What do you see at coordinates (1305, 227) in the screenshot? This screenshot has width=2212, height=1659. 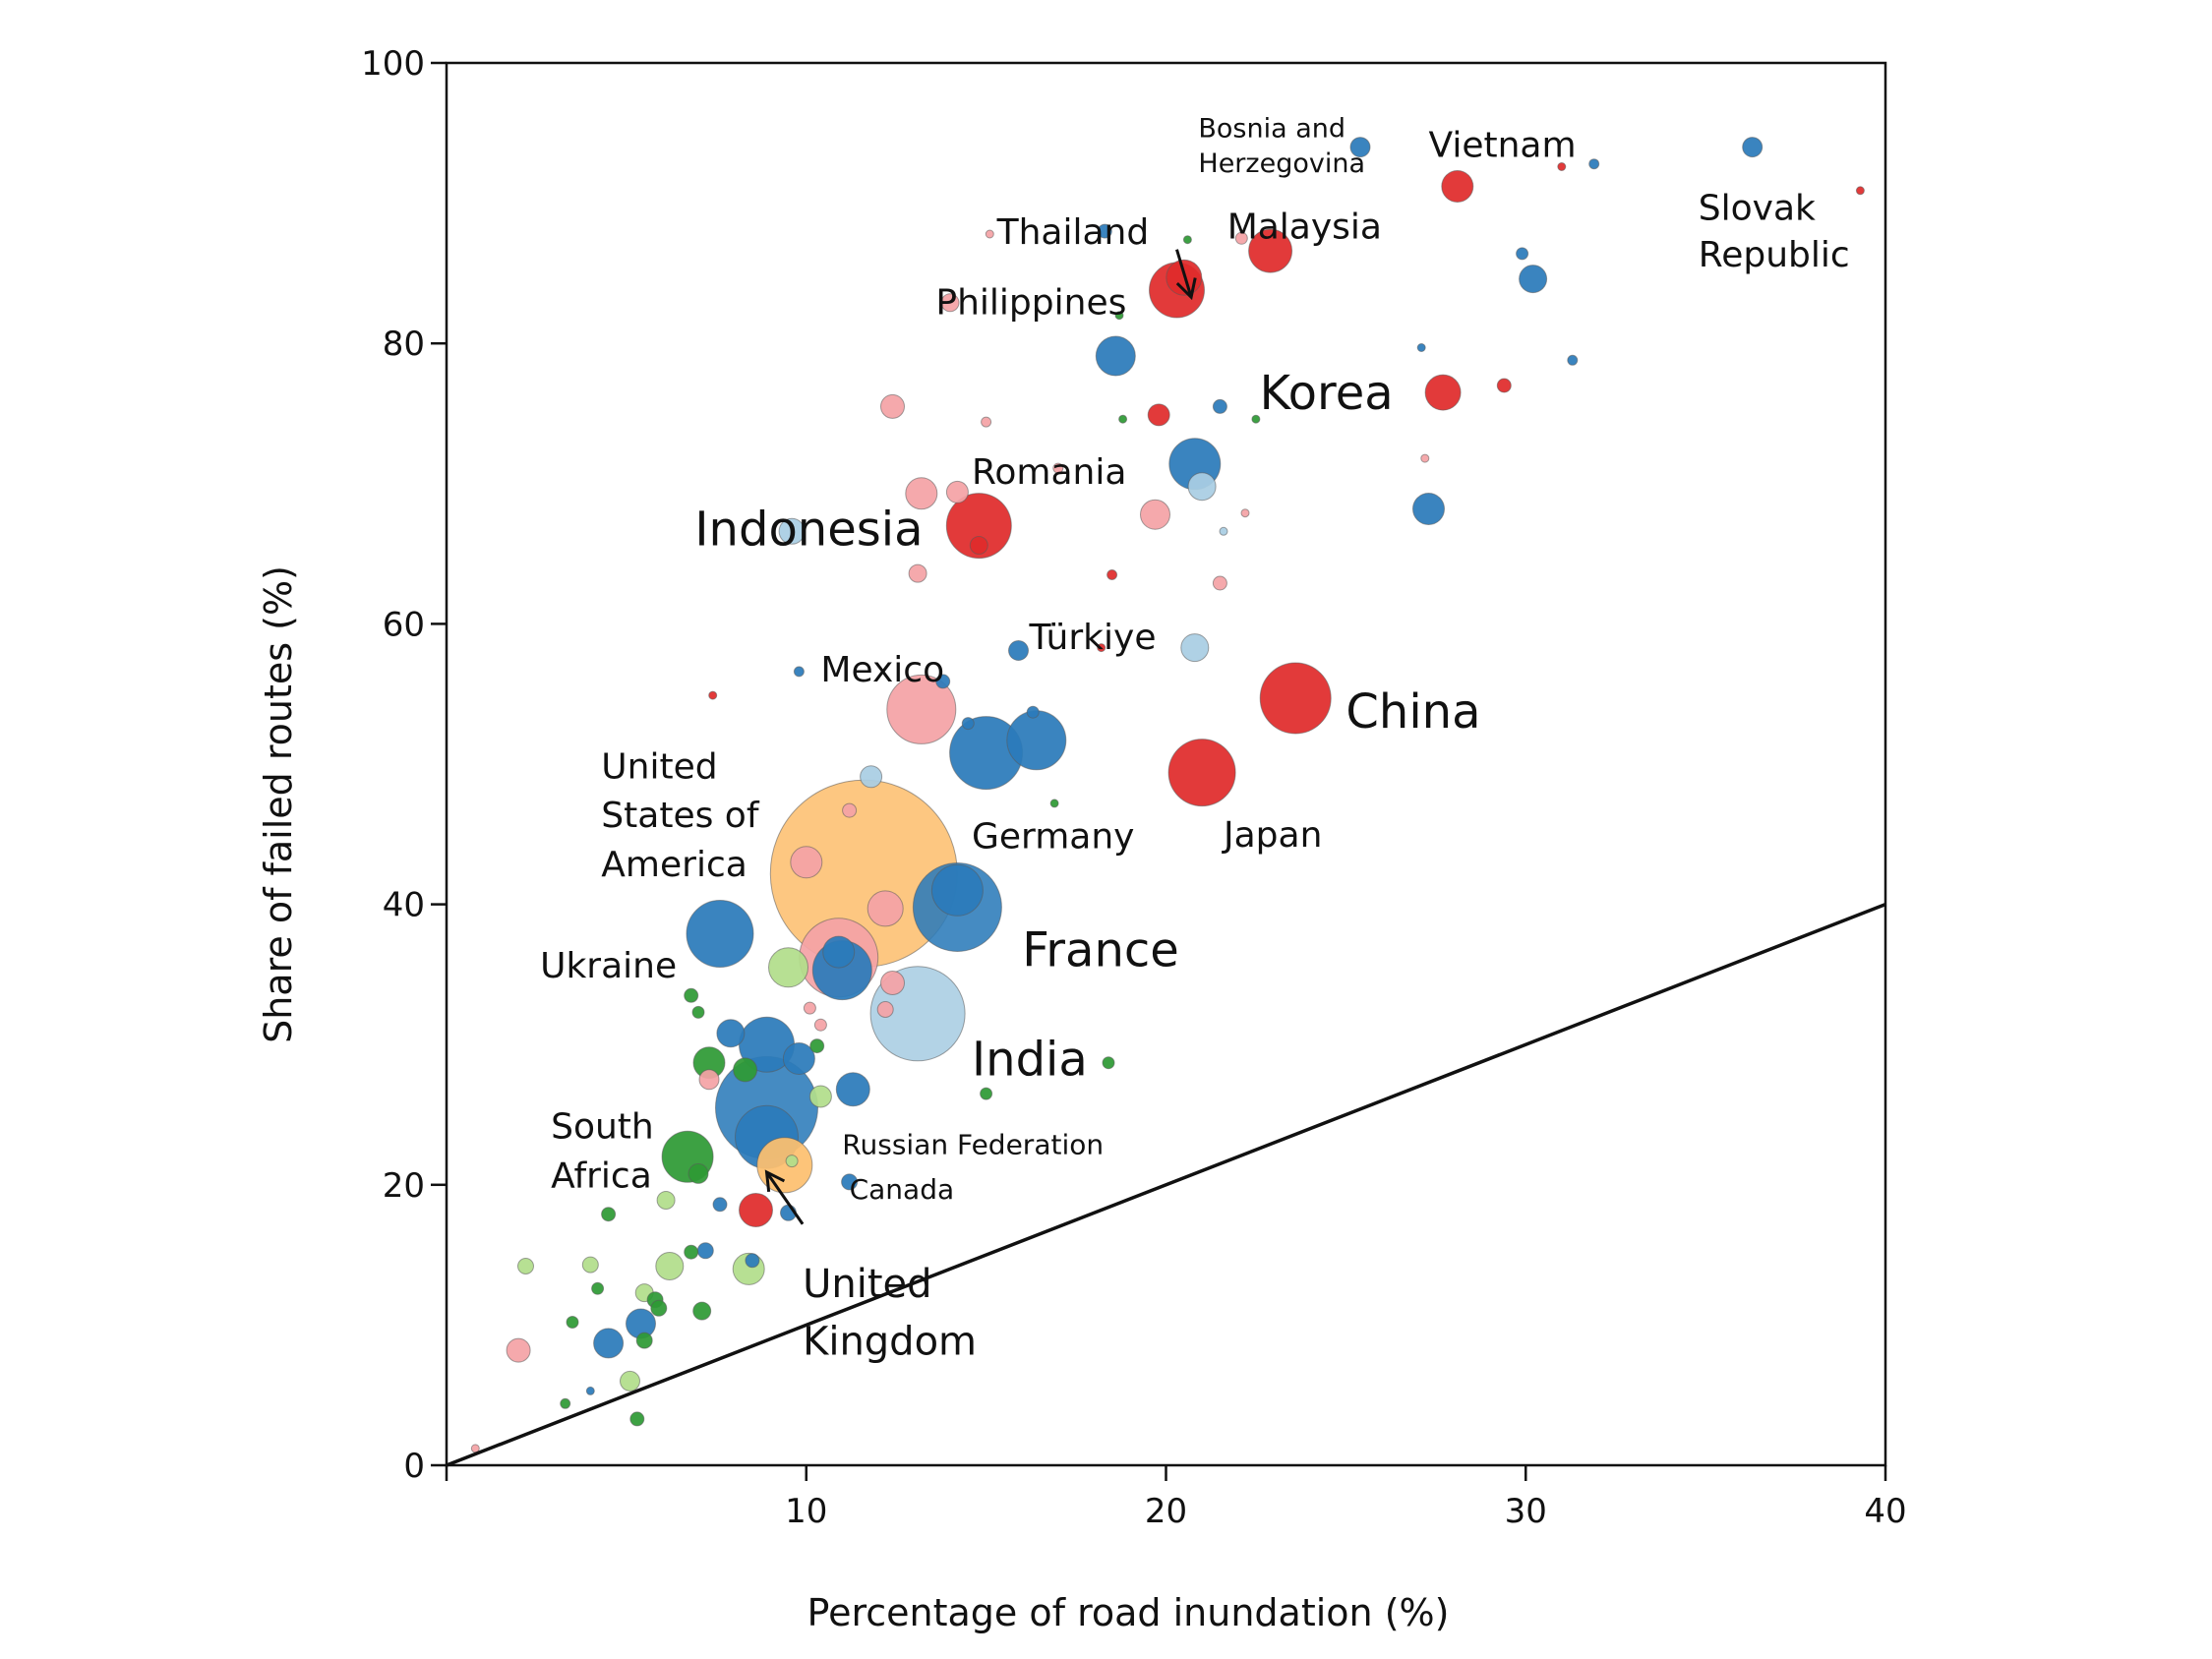 I see `country-label: Malaysia` at bounding box center [1305, 227].